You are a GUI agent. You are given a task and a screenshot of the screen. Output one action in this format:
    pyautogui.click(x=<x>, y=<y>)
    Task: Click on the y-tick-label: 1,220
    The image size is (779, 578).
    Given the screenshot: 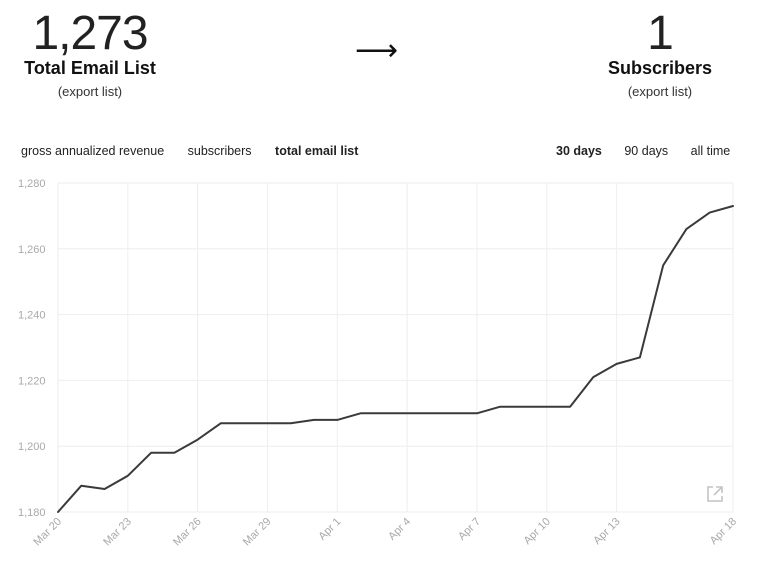 What is the action you would take?
    pyautogui.click(x=32, y=381)
    